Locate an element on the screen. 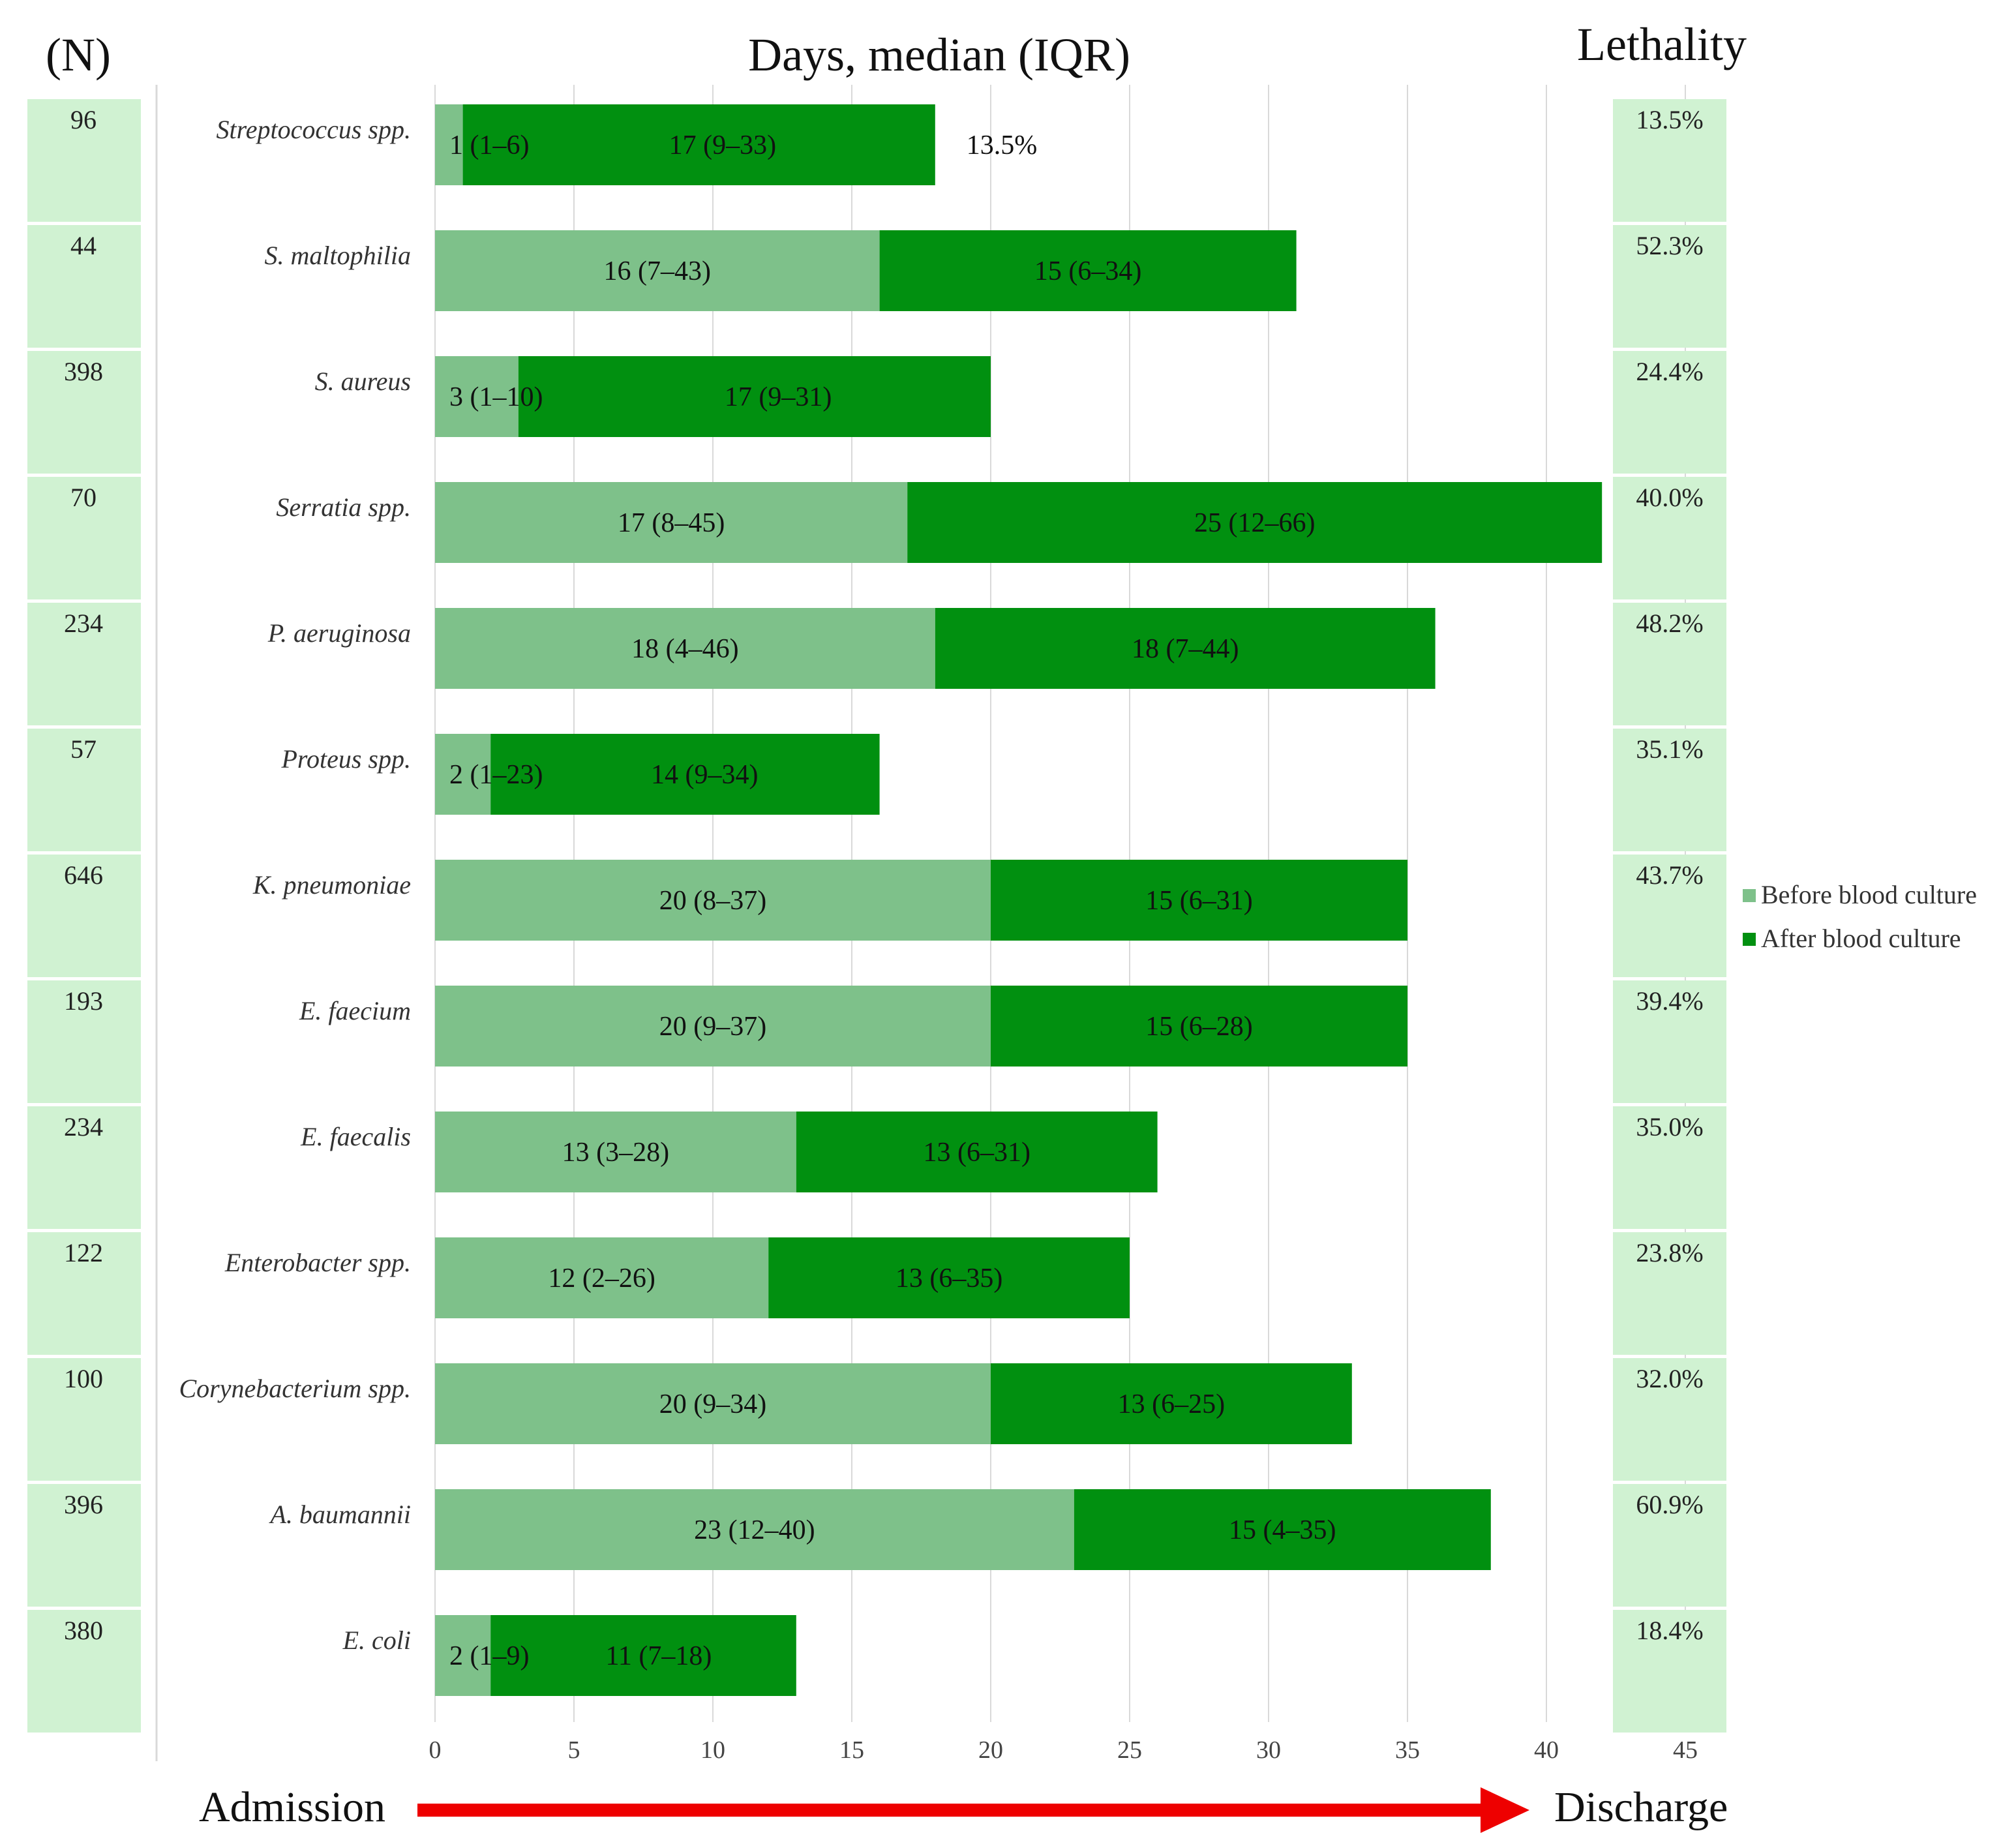 The image size is (2016, 1846). x-tick-label-35: 35 is located at coordinates (1407, 1750).